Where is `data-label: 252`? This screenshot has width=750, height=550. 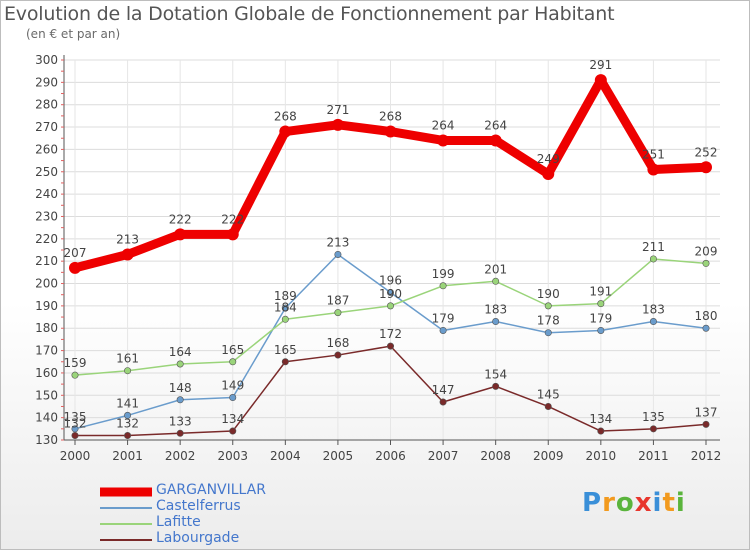
data-label: 252 is located at coordinates (706, 152).